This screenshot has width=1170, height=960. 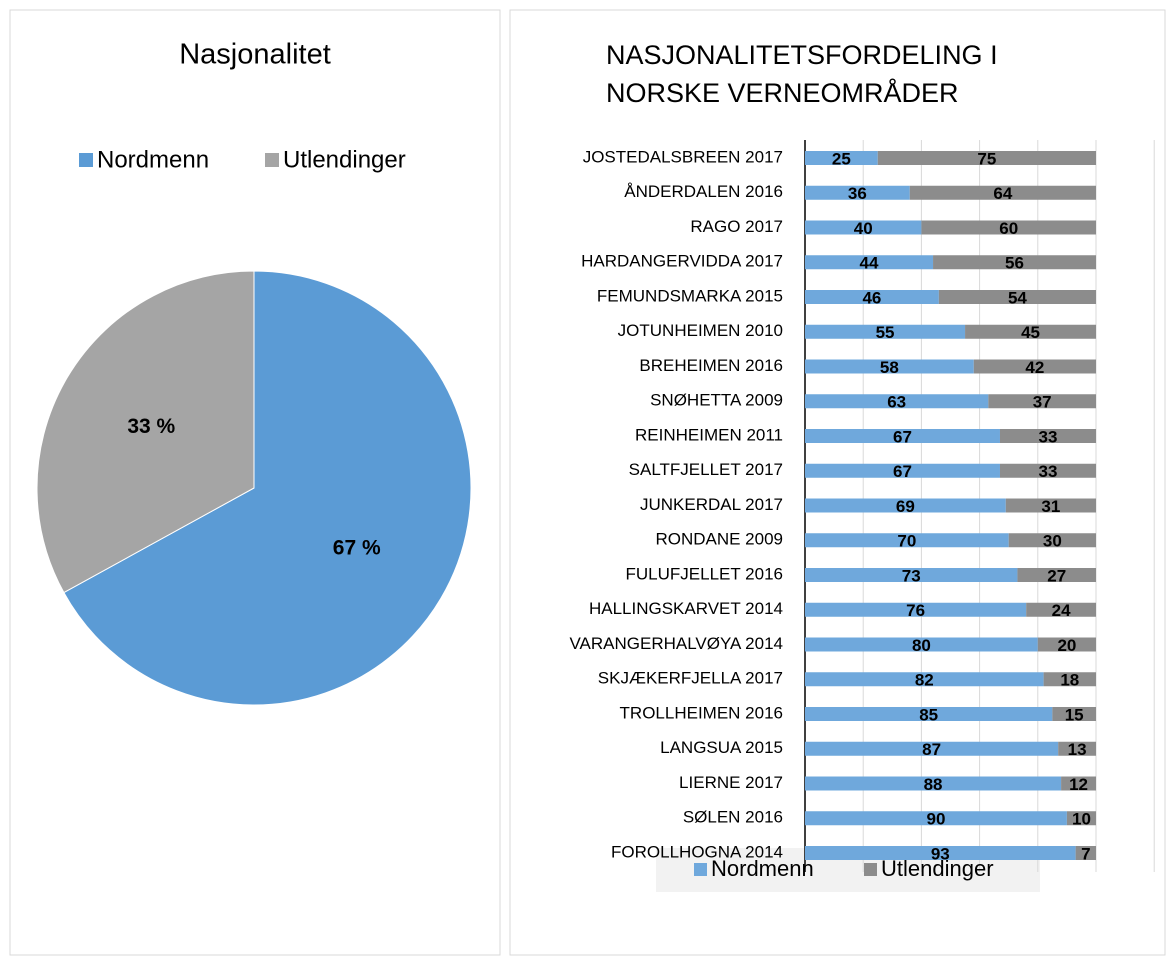 I want to click on data-label: 37, so click(x=1042, y=402).